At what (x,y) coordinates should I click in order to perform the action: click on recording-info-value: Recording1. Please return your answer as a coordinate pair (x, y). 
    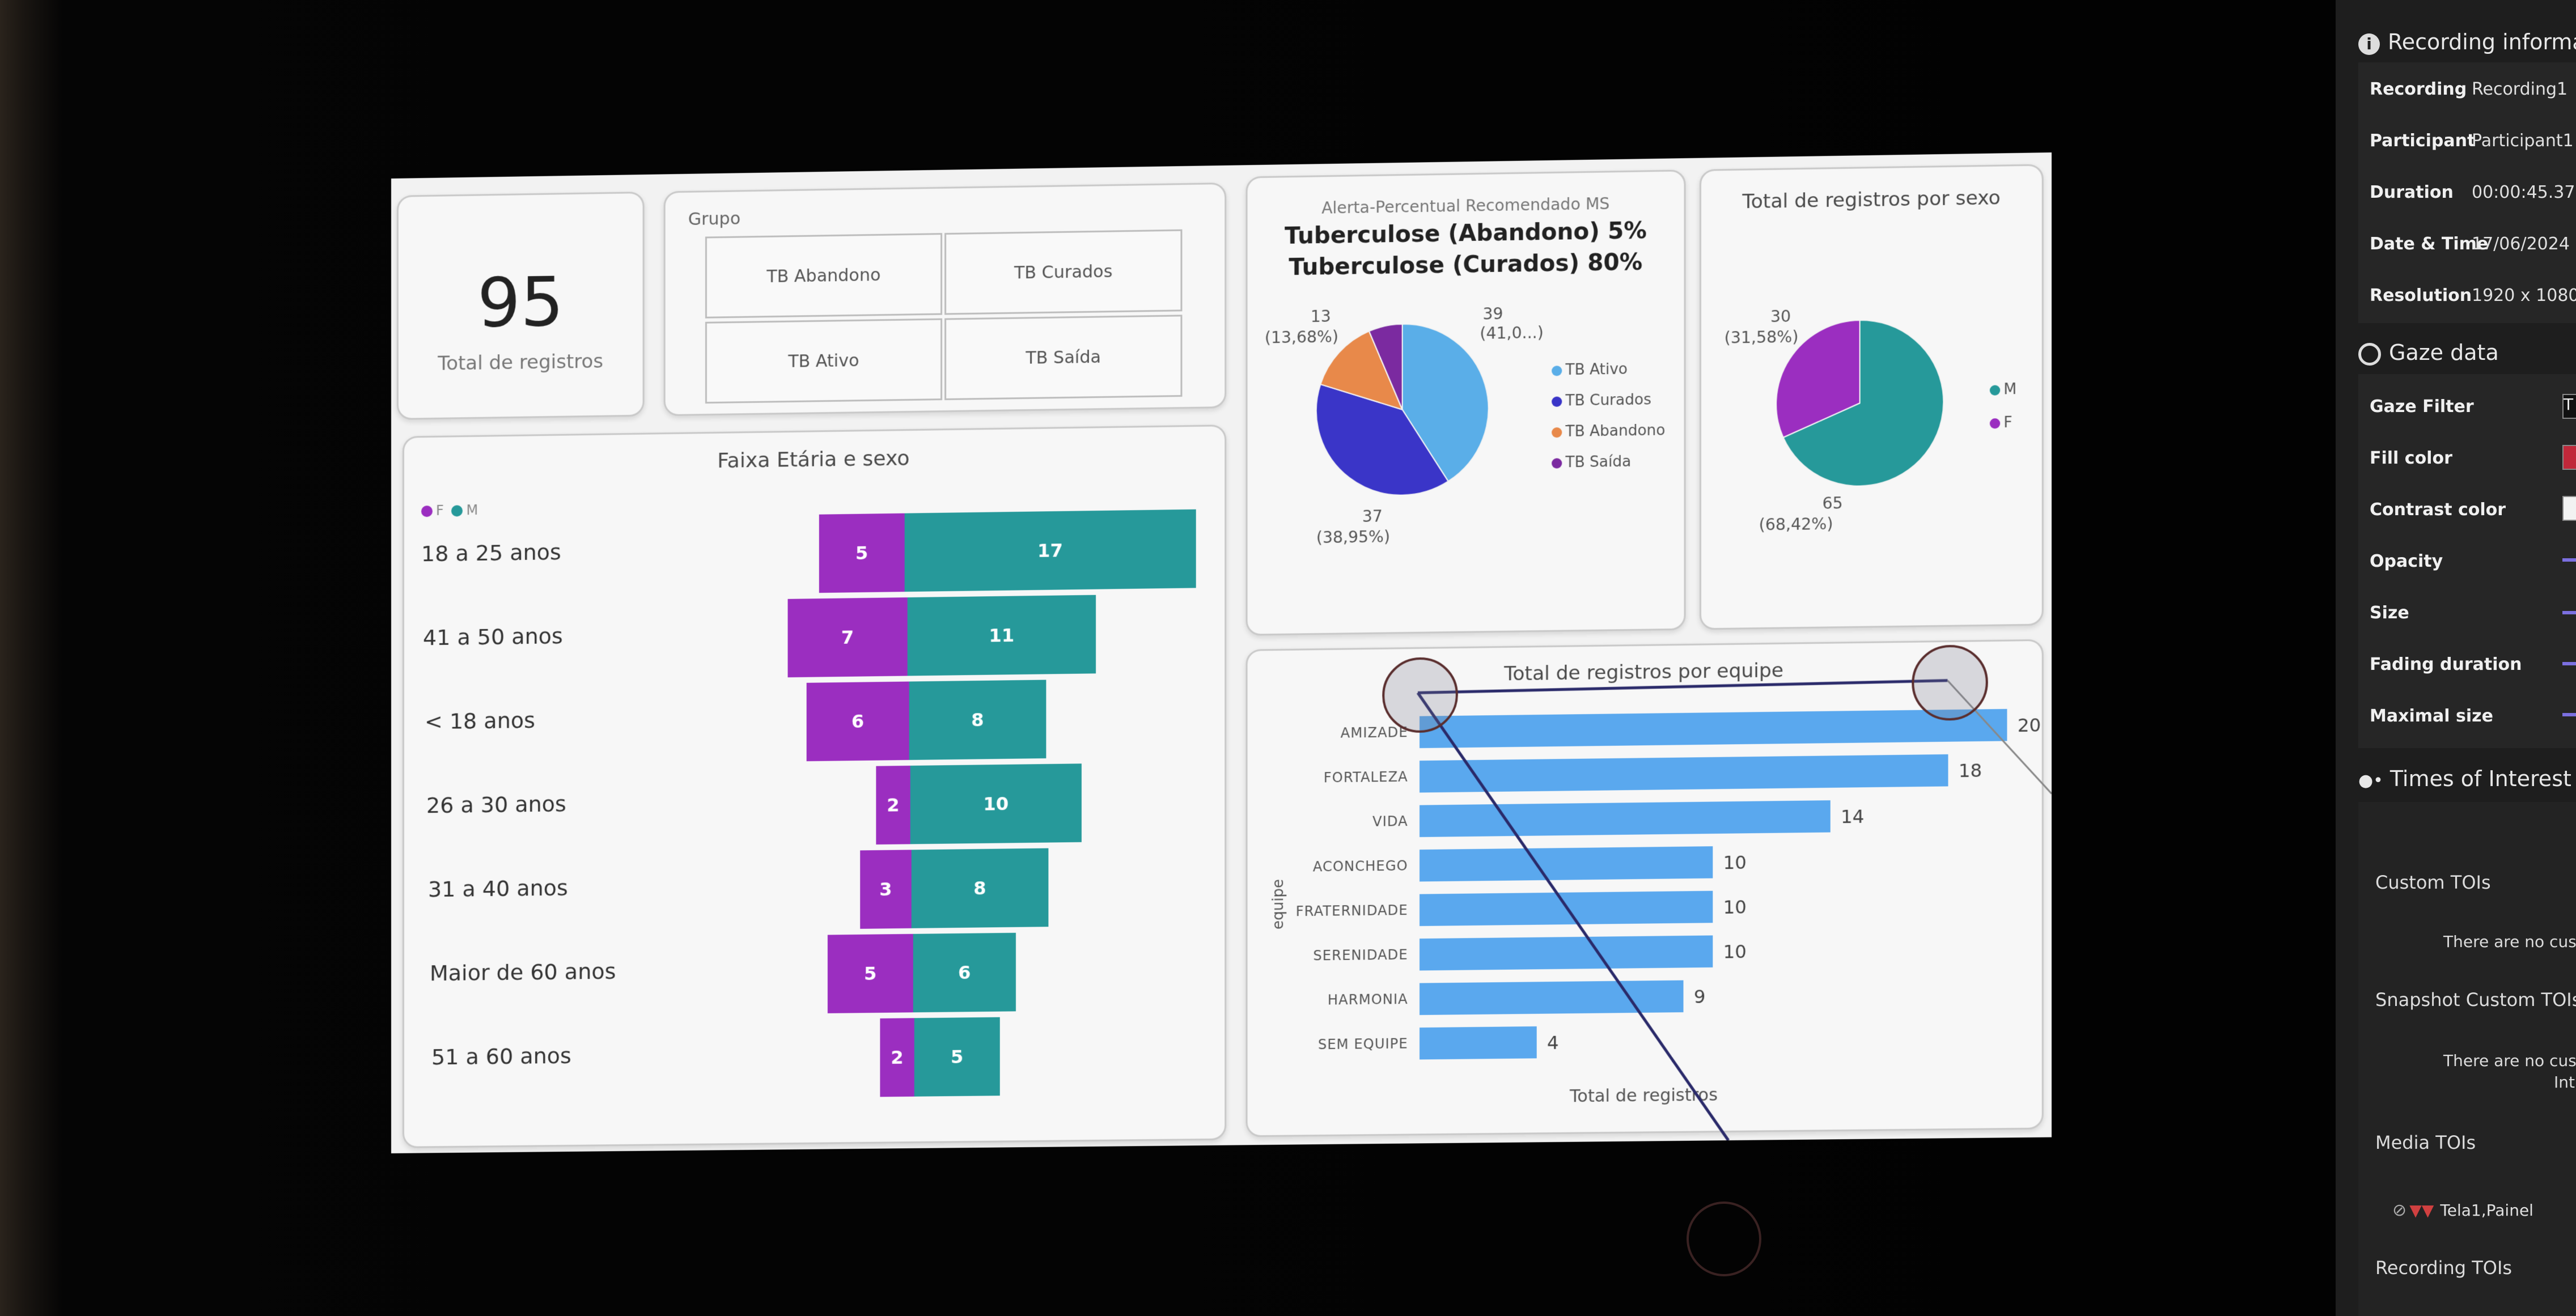
    Looking at the image, I should click on (2519, 89).